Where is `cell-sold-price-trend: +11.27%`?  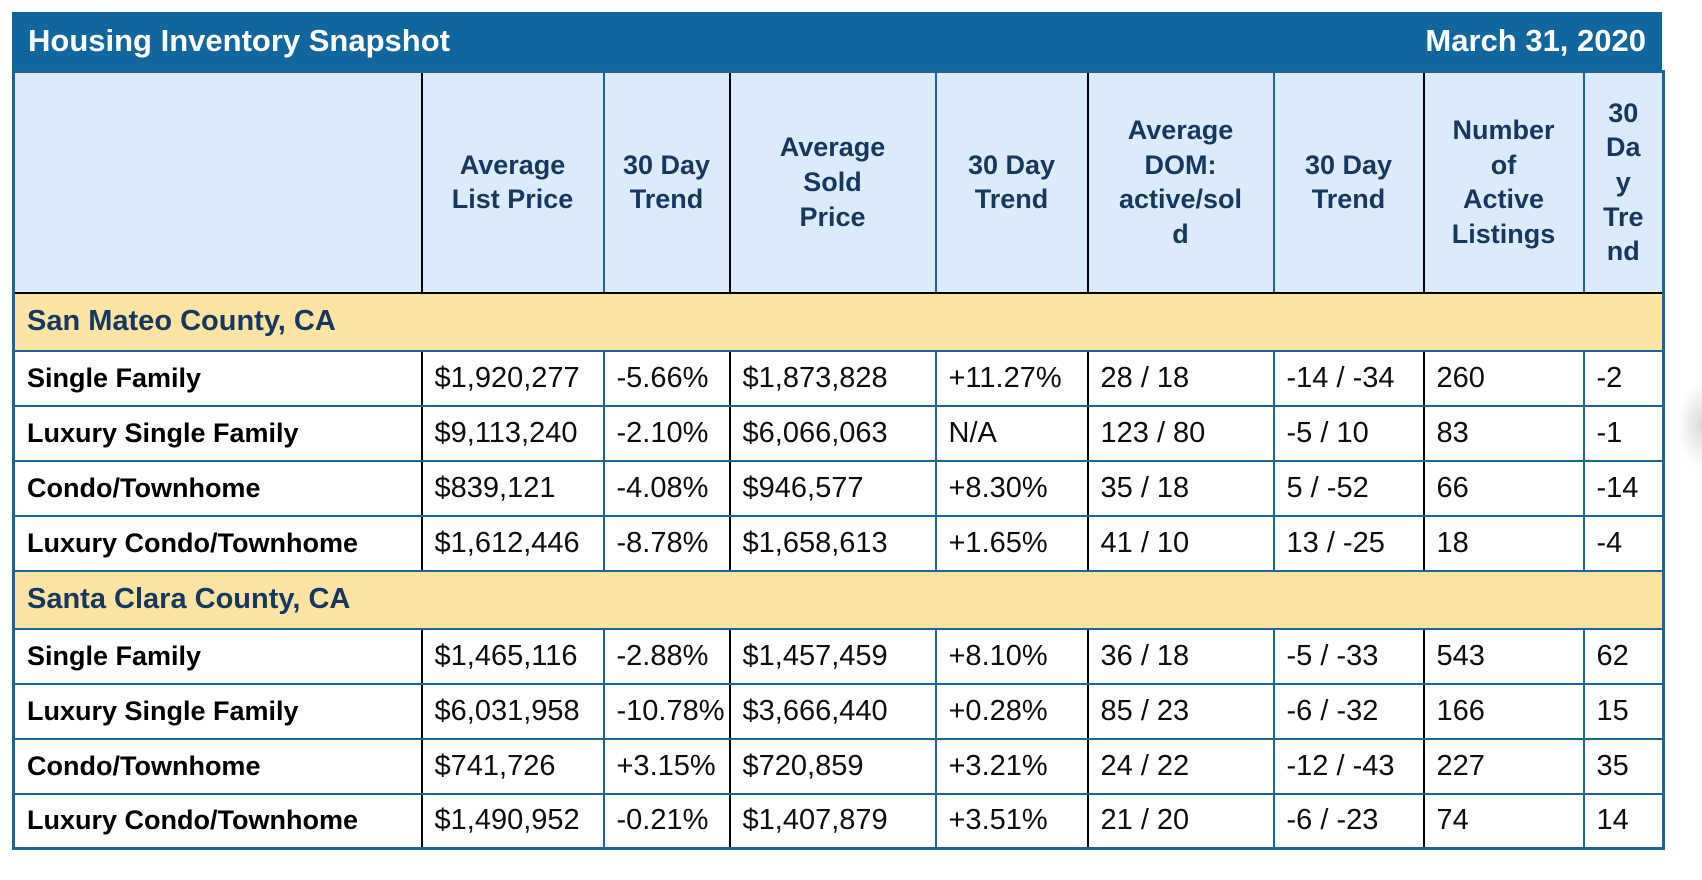 cell-sold-price-trend: +11.27% is located at coordinates (1011, 378).